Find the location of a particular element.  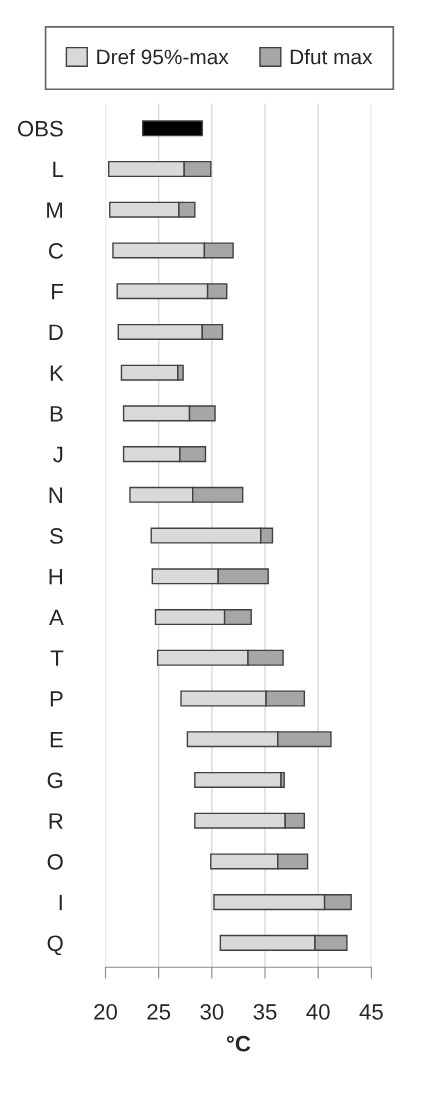

y-tick-label: M is located at coordinates (55, 210).